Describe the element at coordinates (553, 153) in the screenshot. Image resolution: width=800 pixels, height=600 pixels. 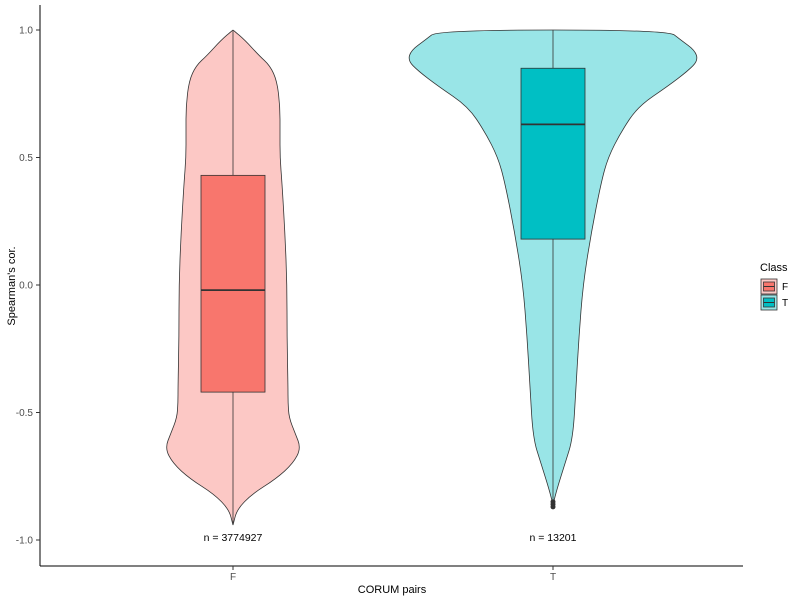
I see `box-T` at that location.